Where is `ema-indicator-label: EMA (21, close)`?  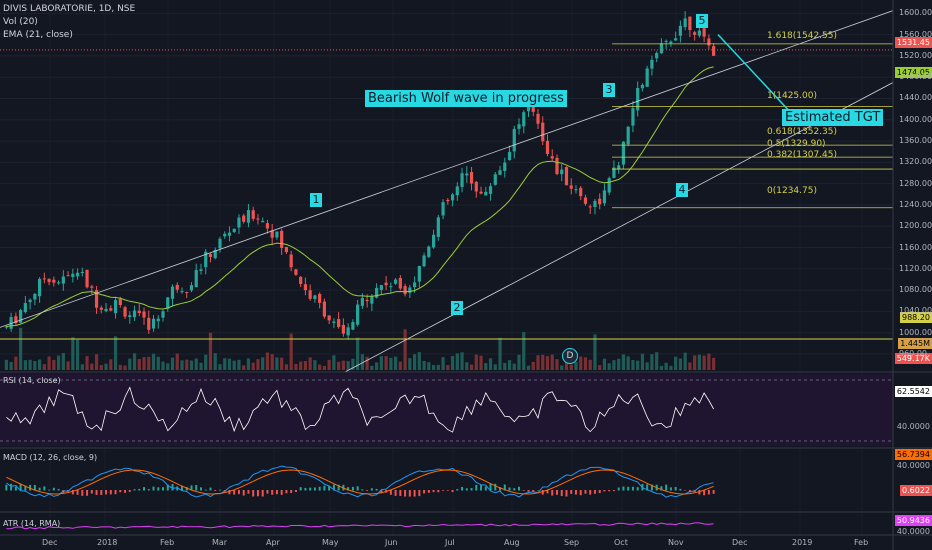
ema-indicator-label: EMA (21, close) is located at coordinates (38, 35).